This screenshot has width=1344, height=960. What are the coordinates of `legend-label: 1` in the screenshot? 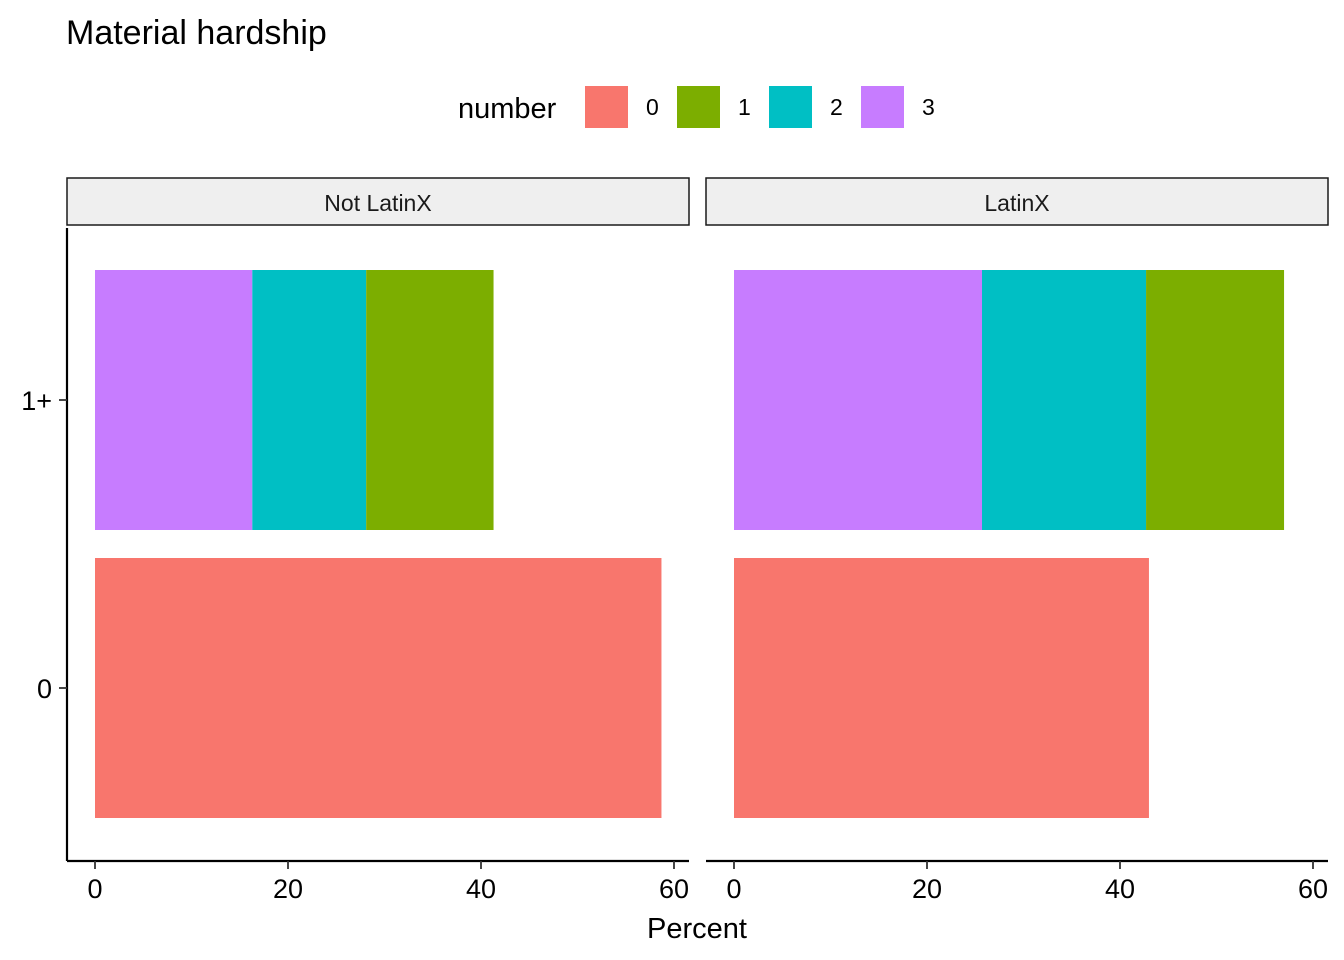 It's located at (744, 107).